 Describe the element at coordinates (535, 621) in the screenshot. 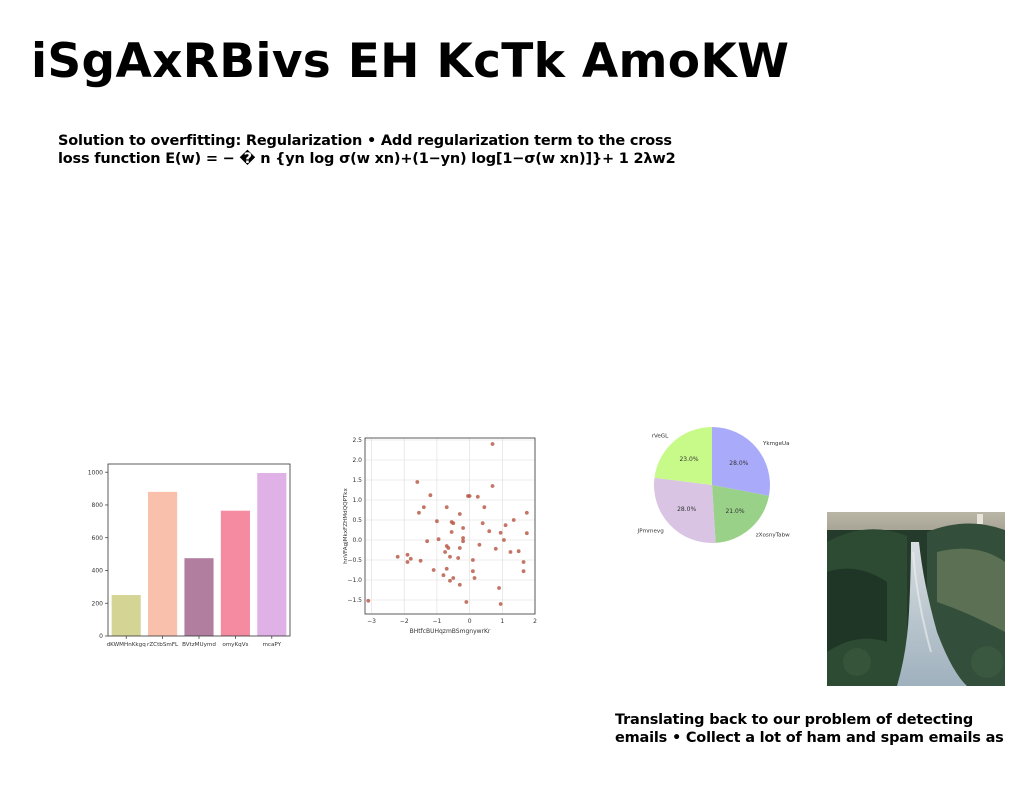

I see `x-tick-label: 2` at that location.